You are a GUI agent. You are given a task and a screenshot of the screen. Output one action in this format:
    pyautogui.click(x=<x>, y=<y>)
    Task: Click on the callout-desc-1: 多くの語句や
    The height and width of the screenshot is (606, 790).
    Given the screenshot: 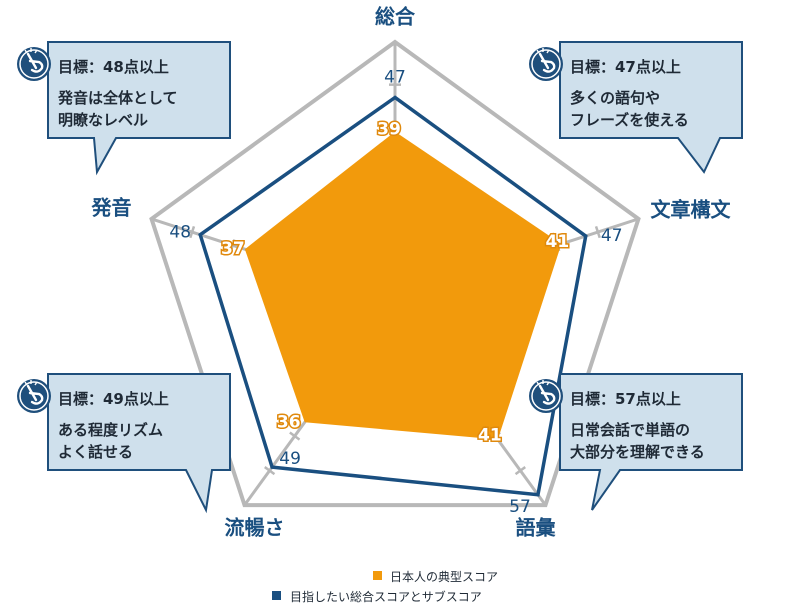 What is the action you would take?
    pyautogui.click(x=615, y=98)
    